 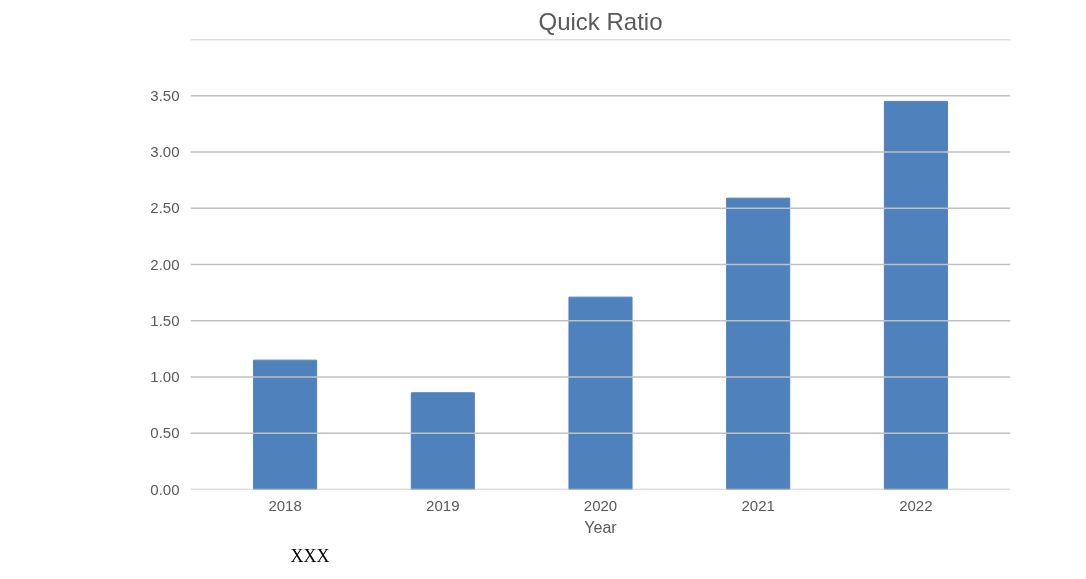 I want to click on x-tick-label: 2019, so click(x=443, y=505).